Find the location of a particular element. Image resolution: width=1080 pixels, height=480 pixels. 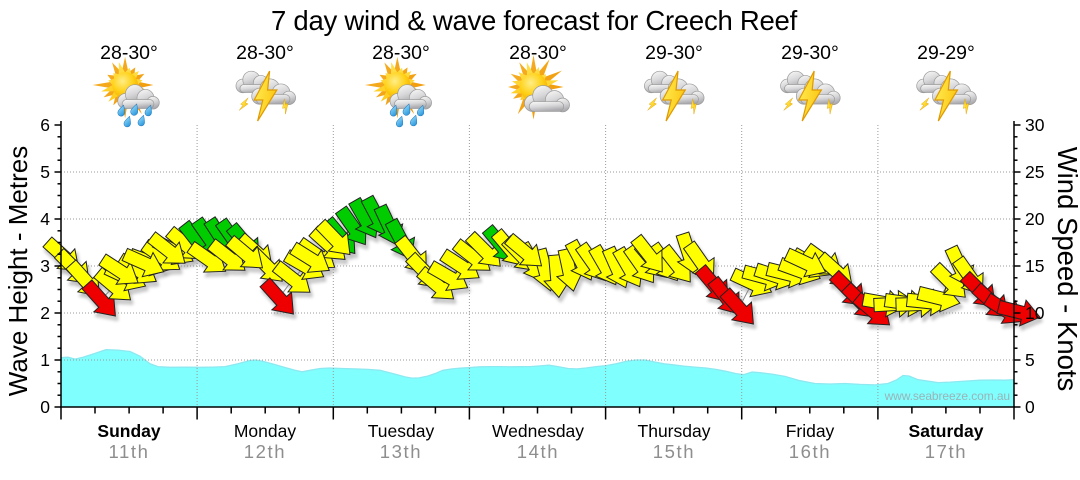

svg-text: 17th is located at coordinates (946, 451).